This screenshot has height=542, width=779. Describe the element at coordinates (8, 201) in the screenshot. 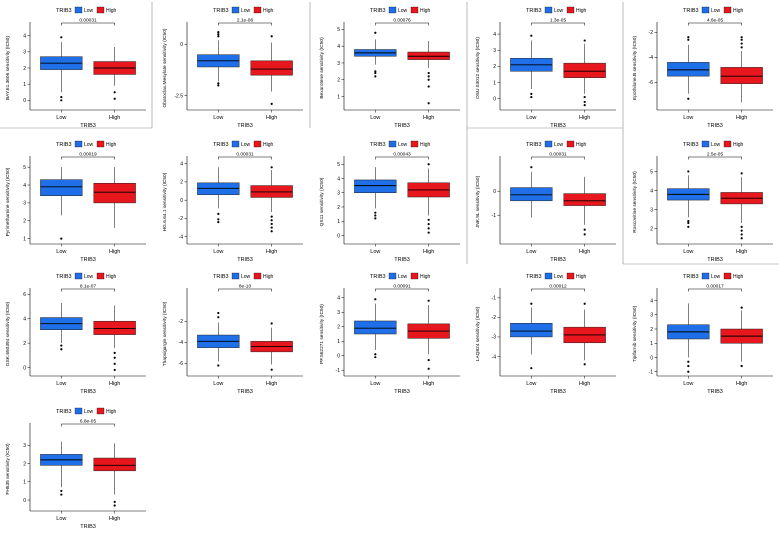

I see `y-axis-label: Pyrimethamine sensitivity (IC50)` at that location.